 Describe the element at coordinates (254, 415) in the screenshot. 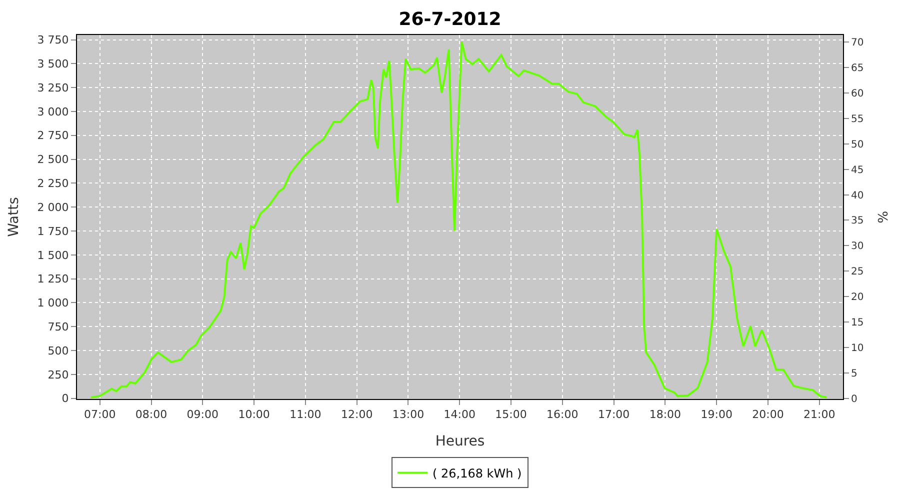

I see `x-tick-label: 10:00` at that location.